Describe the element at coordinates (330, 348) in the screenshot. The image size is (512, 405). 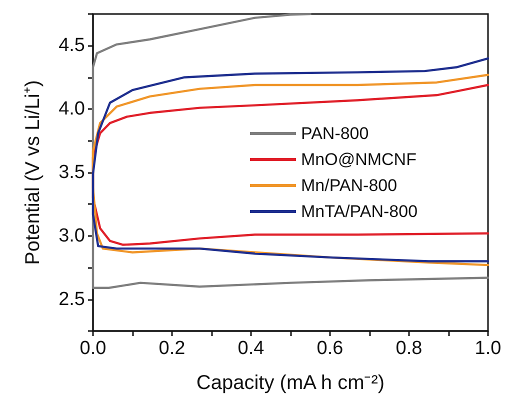
I see `x-tick-label: 0.6` at that location.